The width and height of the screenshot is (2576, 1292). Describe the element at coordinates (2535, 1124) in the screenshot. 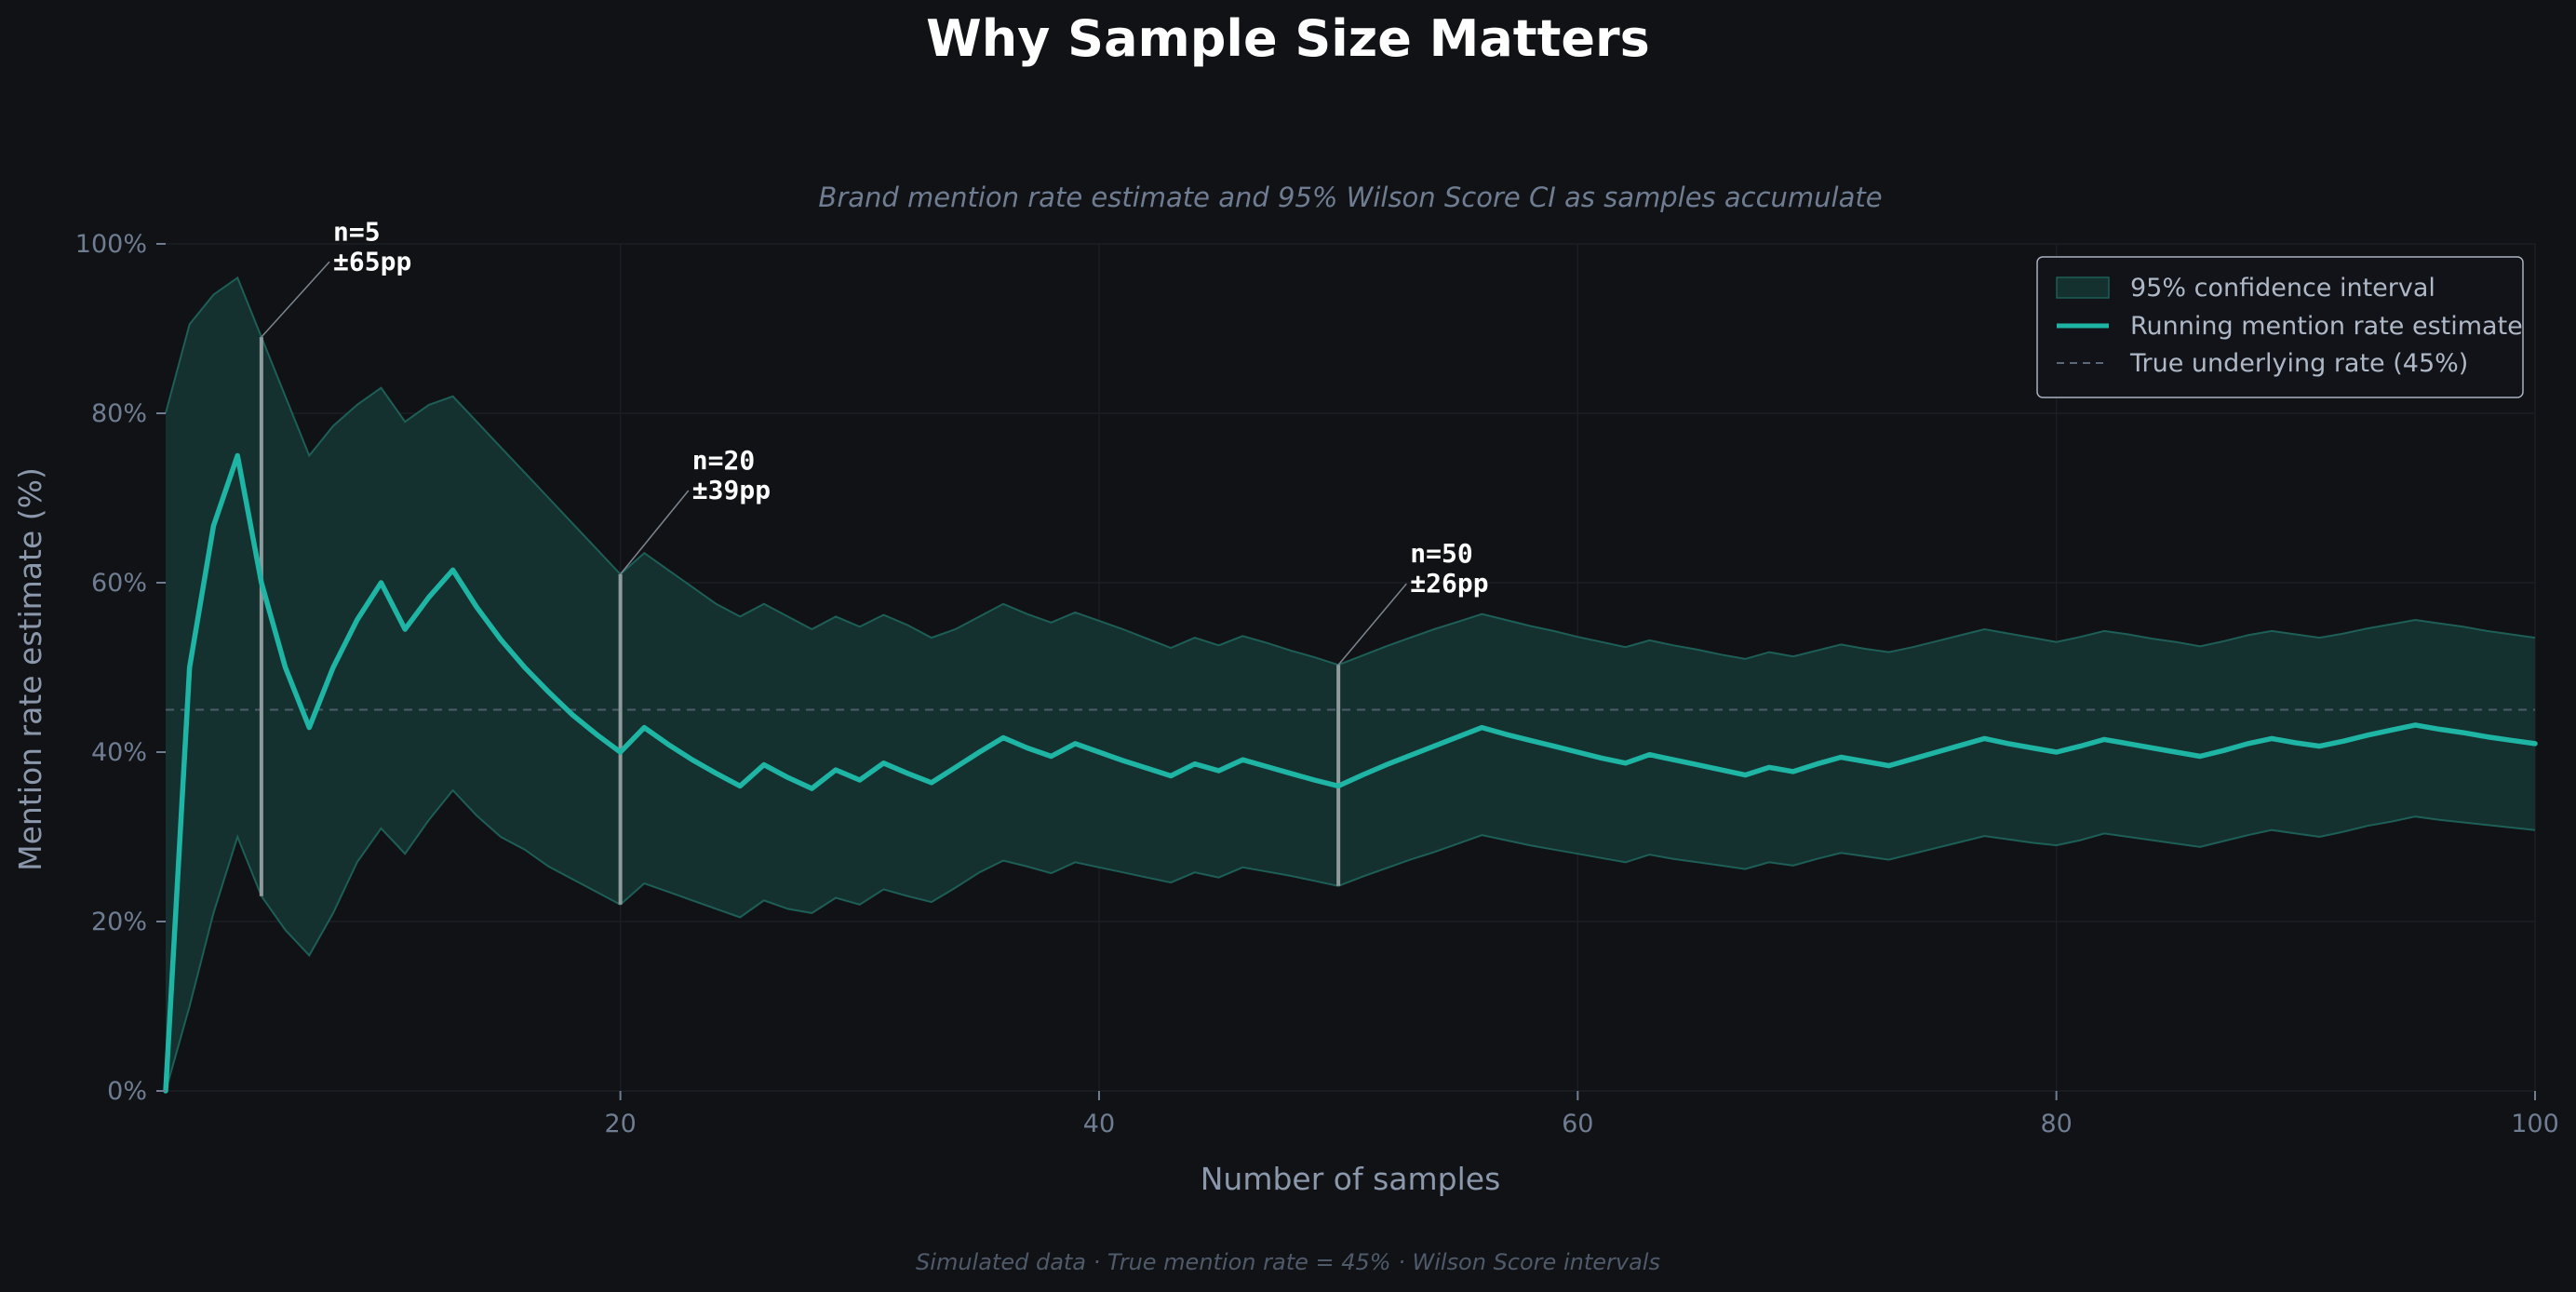

I see `x-tick-label: 100` at that location.